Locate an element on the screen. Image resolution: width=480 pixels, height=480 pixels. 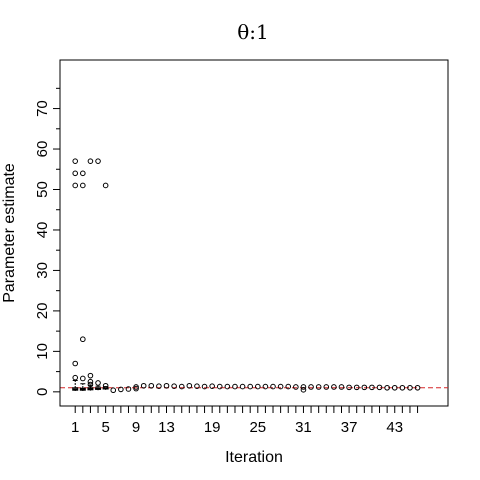
y-tick-label: 60 is located at coordinates (42, 149).